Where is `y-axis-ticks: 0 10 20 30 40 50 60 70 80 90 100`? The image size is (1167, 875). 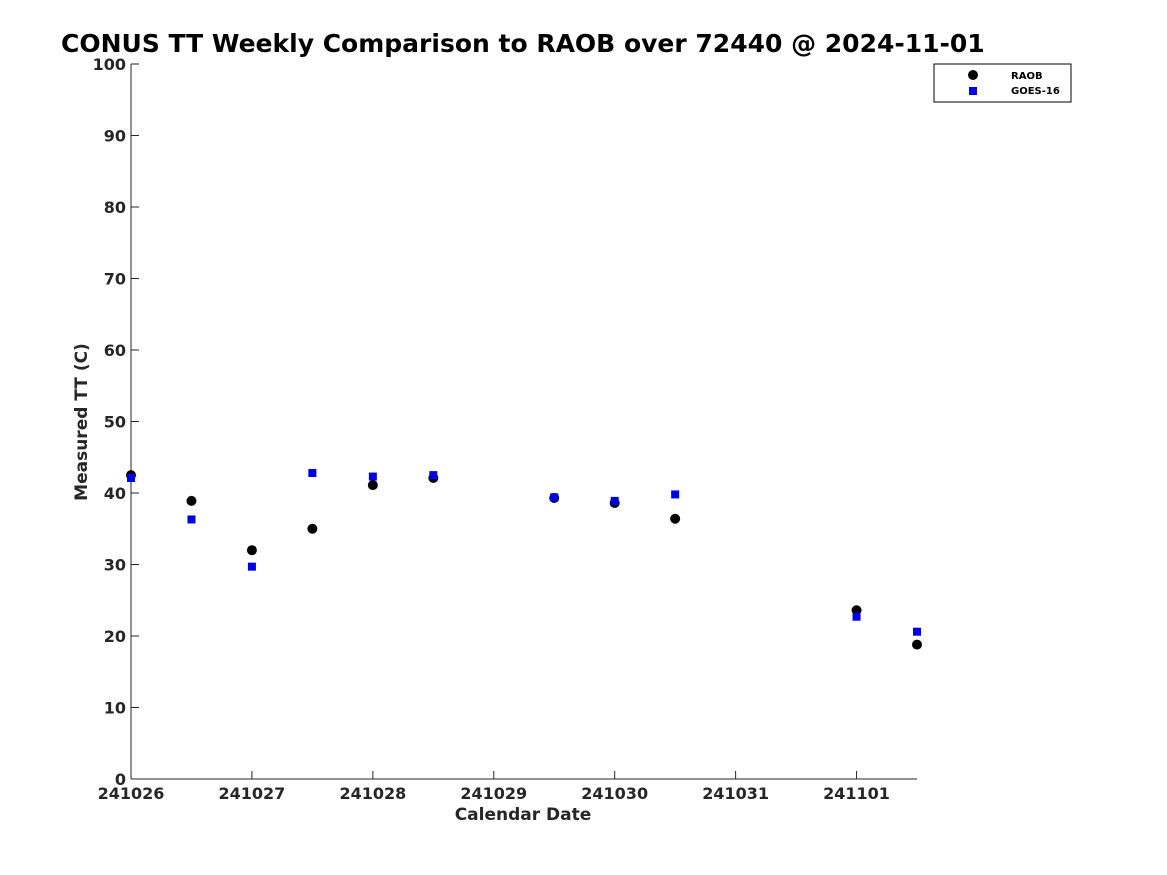
y-axis-ticks: 0 10 20 30 40 50 60 70 80 90 100 is located at coordinates (116, 422).